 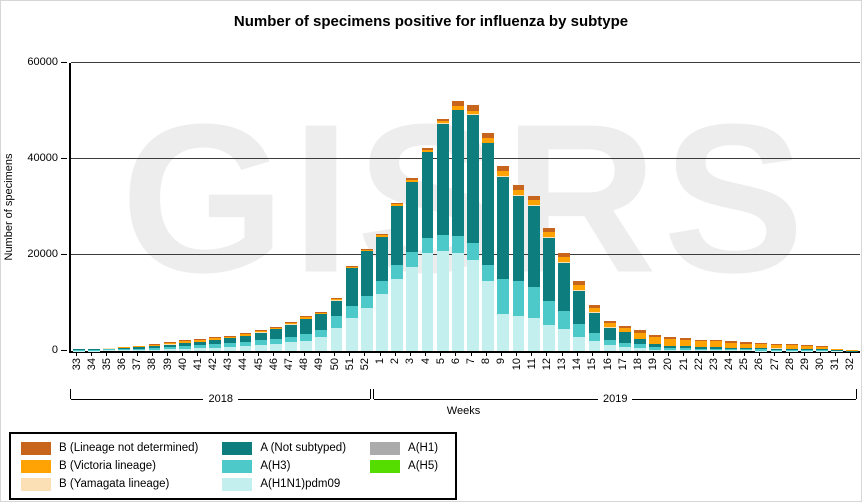 What do you see at coordinates (167, 364) in the screenshot?
I see `x-week-label: 39` at bounding box center [167, 364].